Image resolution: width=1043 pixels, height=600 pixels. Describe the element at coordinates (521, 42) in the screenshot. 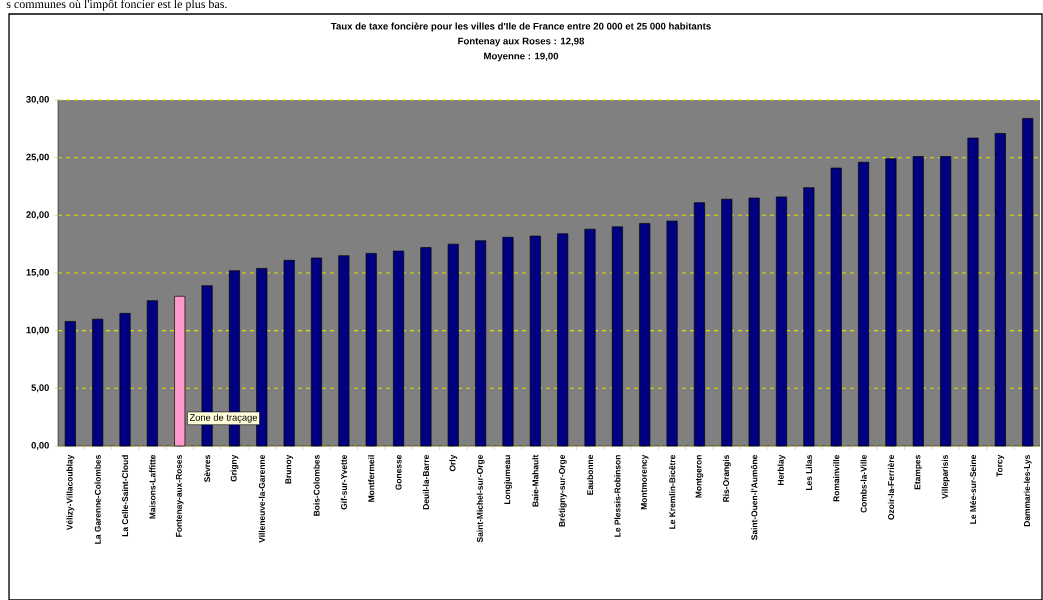

I see `chart-subtitle: Fontenay aux Roses : 12,98` at that location.